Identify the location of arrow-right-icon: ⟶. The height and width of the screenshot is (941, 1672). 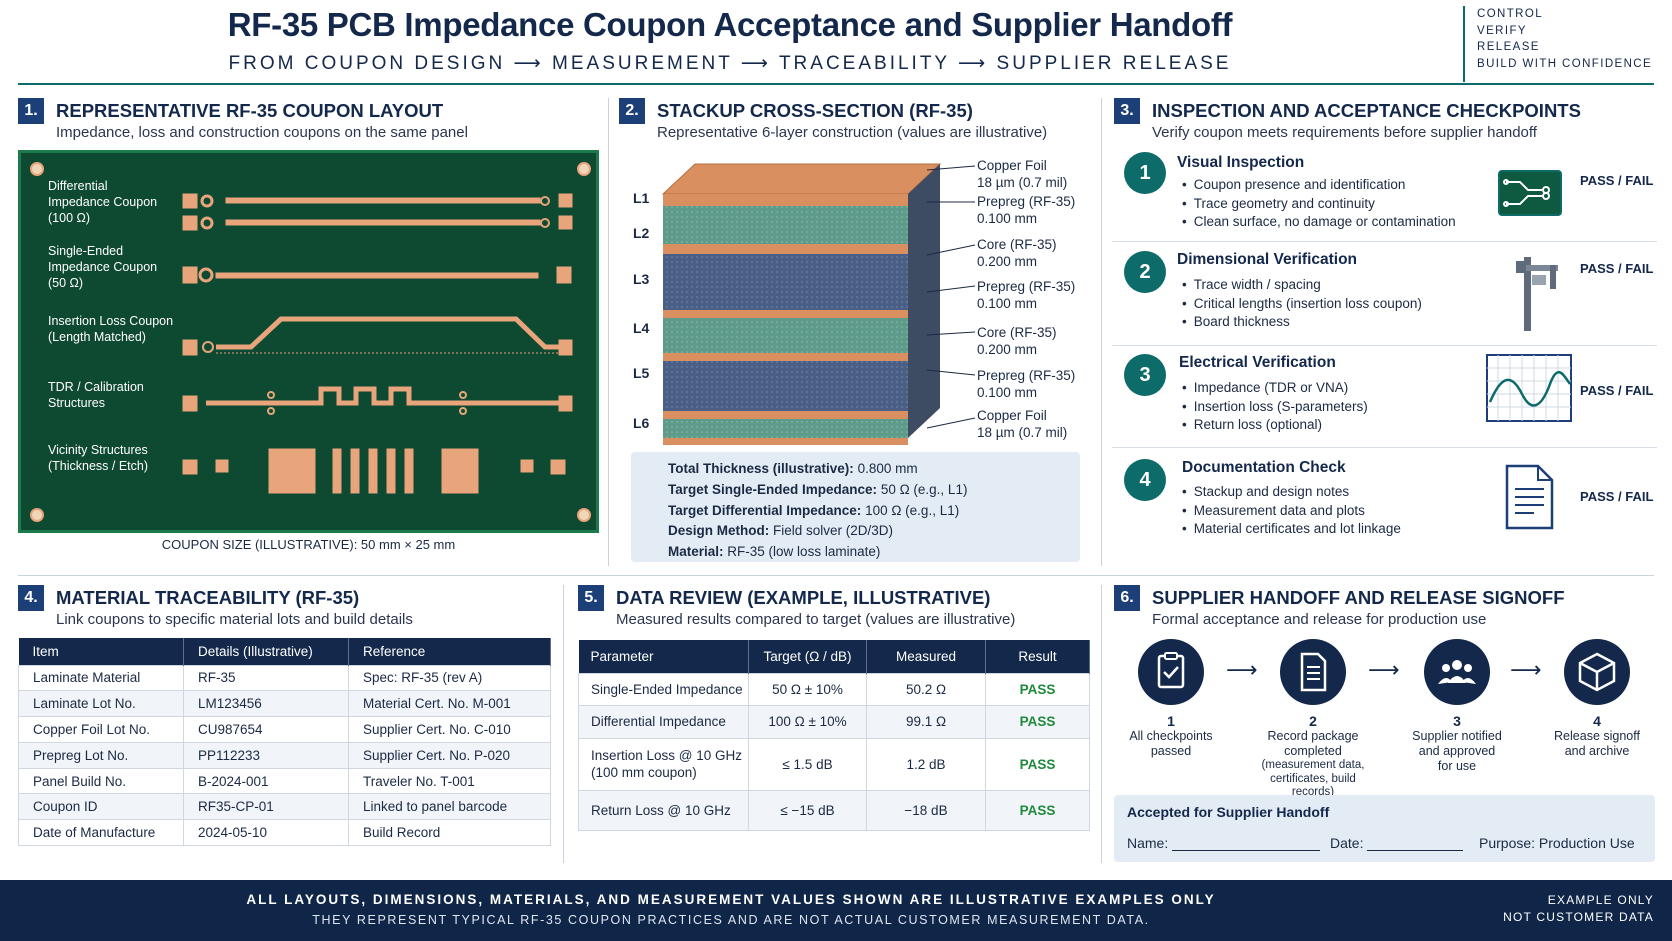
(1242, 669).